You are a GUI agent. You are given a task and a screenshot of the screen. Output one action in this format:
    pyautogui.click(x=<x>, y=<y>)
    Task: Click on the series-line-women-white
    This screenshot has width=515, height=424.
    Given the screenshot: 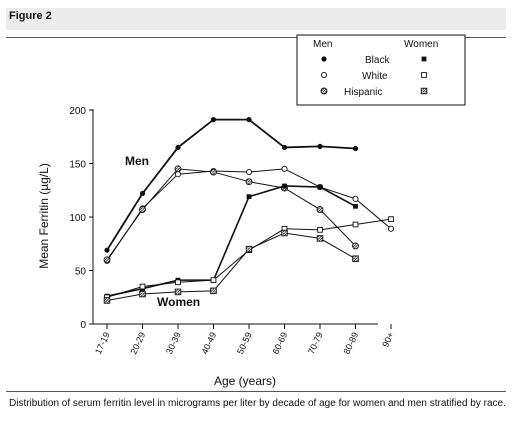 What is the action you would take?
    pyautogui.click(x=249, y=258)
    